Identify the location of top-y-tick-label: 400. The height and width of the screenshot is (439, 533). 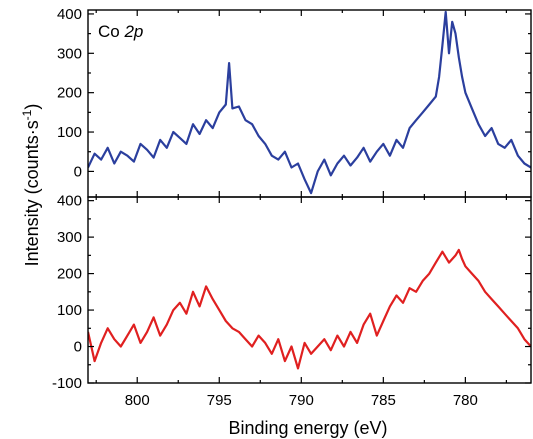
(69, 14).